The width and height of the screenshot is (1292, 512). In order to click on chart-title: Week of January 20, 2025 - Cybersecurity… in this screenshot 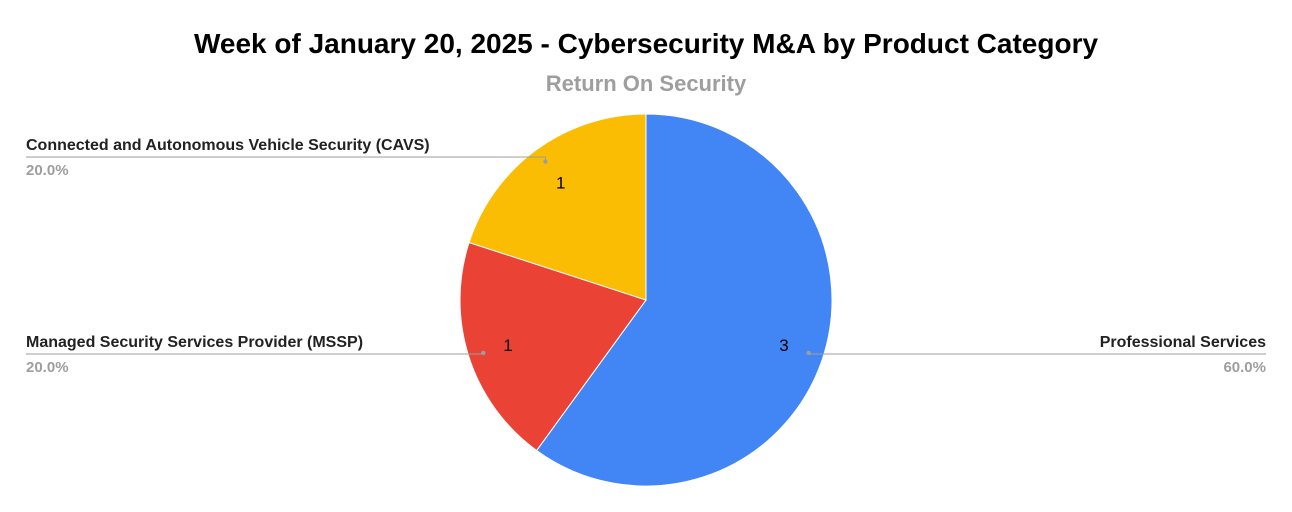, I will do `click(646, 43)`.